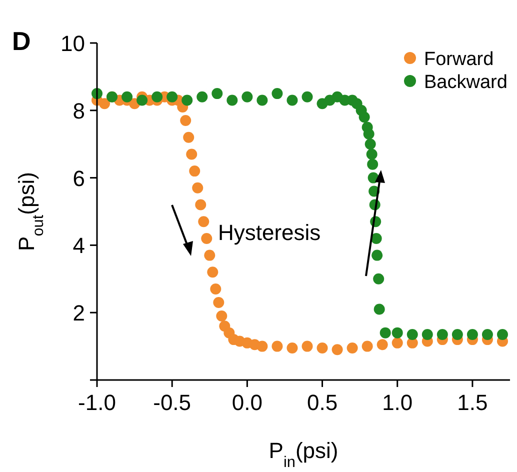 Image resolution: width=517 pixels, height=472 pixels. Describe the element at coordinates (21, 41) in the screenshot. I see `text: D` at that location.